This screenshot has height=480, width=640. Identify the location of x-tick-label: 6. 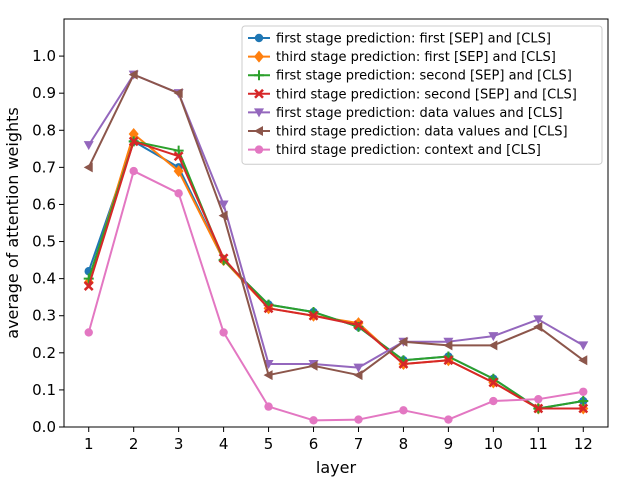
(314, 444).